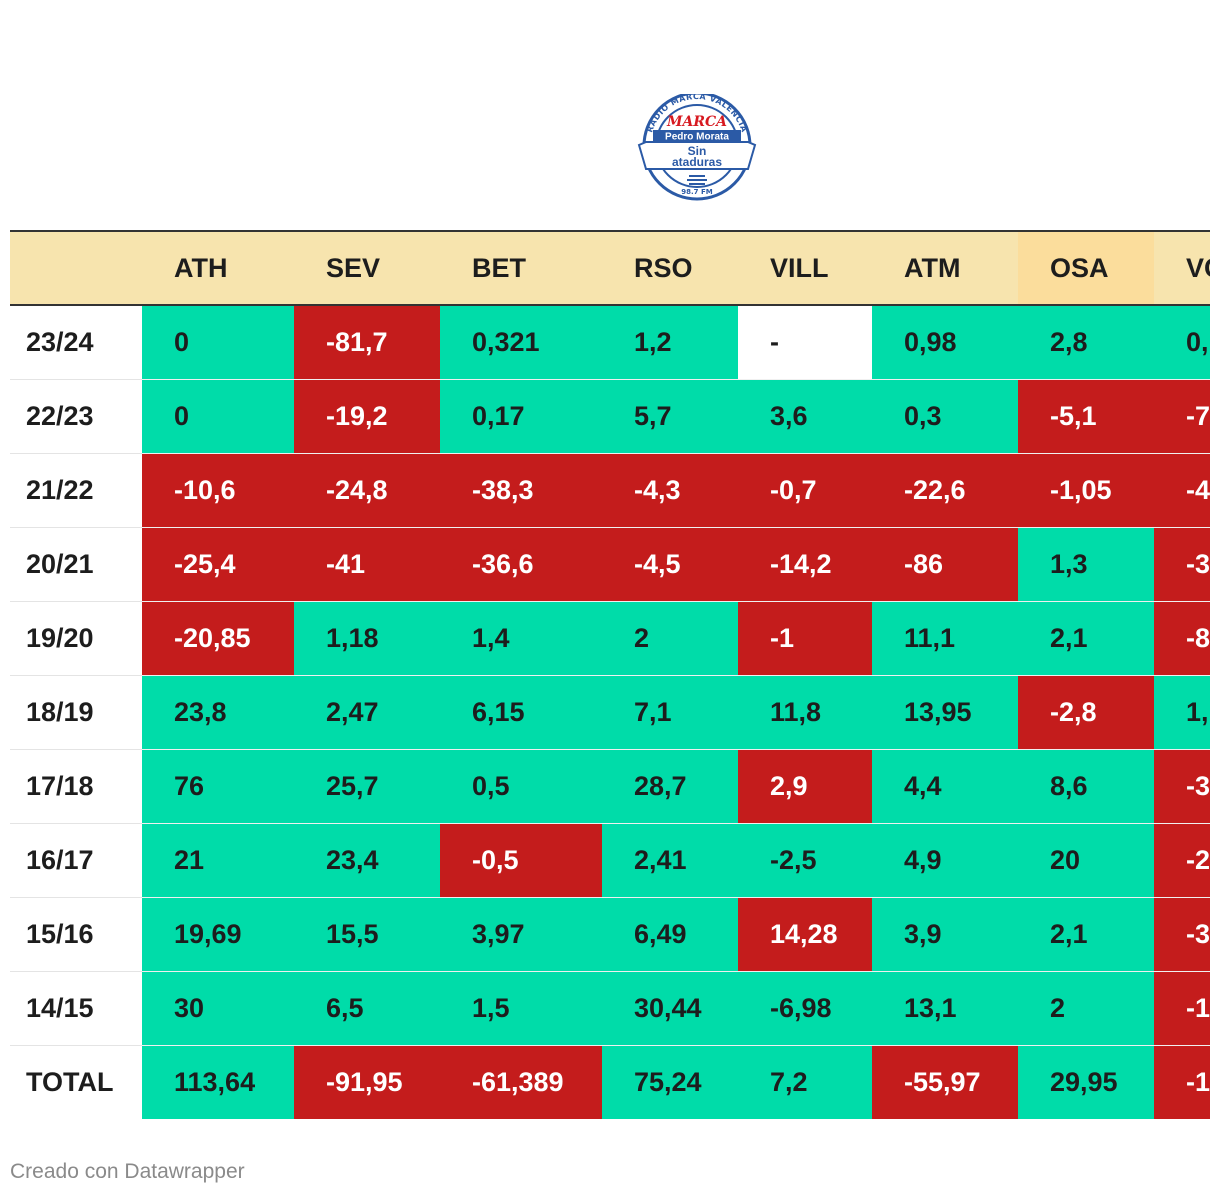 The height and width of the screenshot is (1198, 1220). I want to click on table-row: 15/16 19,69 15,5 3,97 6,49 14,28 3,9 2,1 -3, so click(610, 934).